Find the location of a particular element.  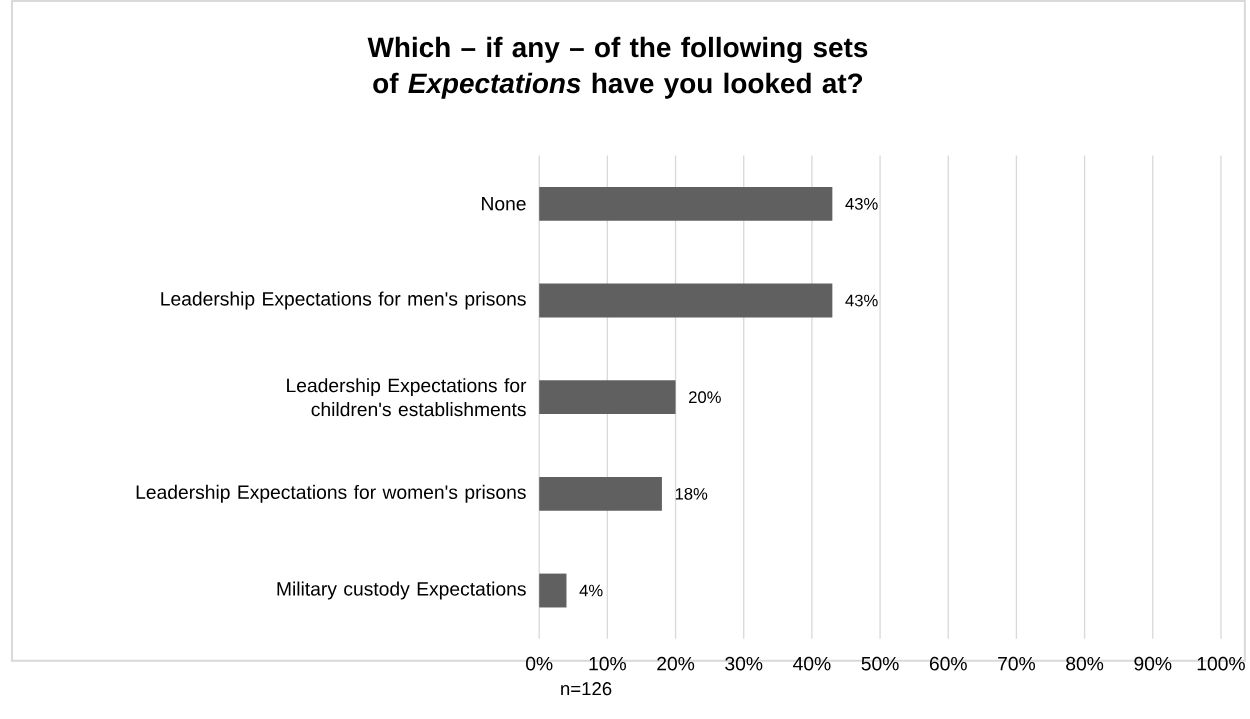

y-tick-label: Leadership Expectations for men's prisons is located at coordinates (343, 300).